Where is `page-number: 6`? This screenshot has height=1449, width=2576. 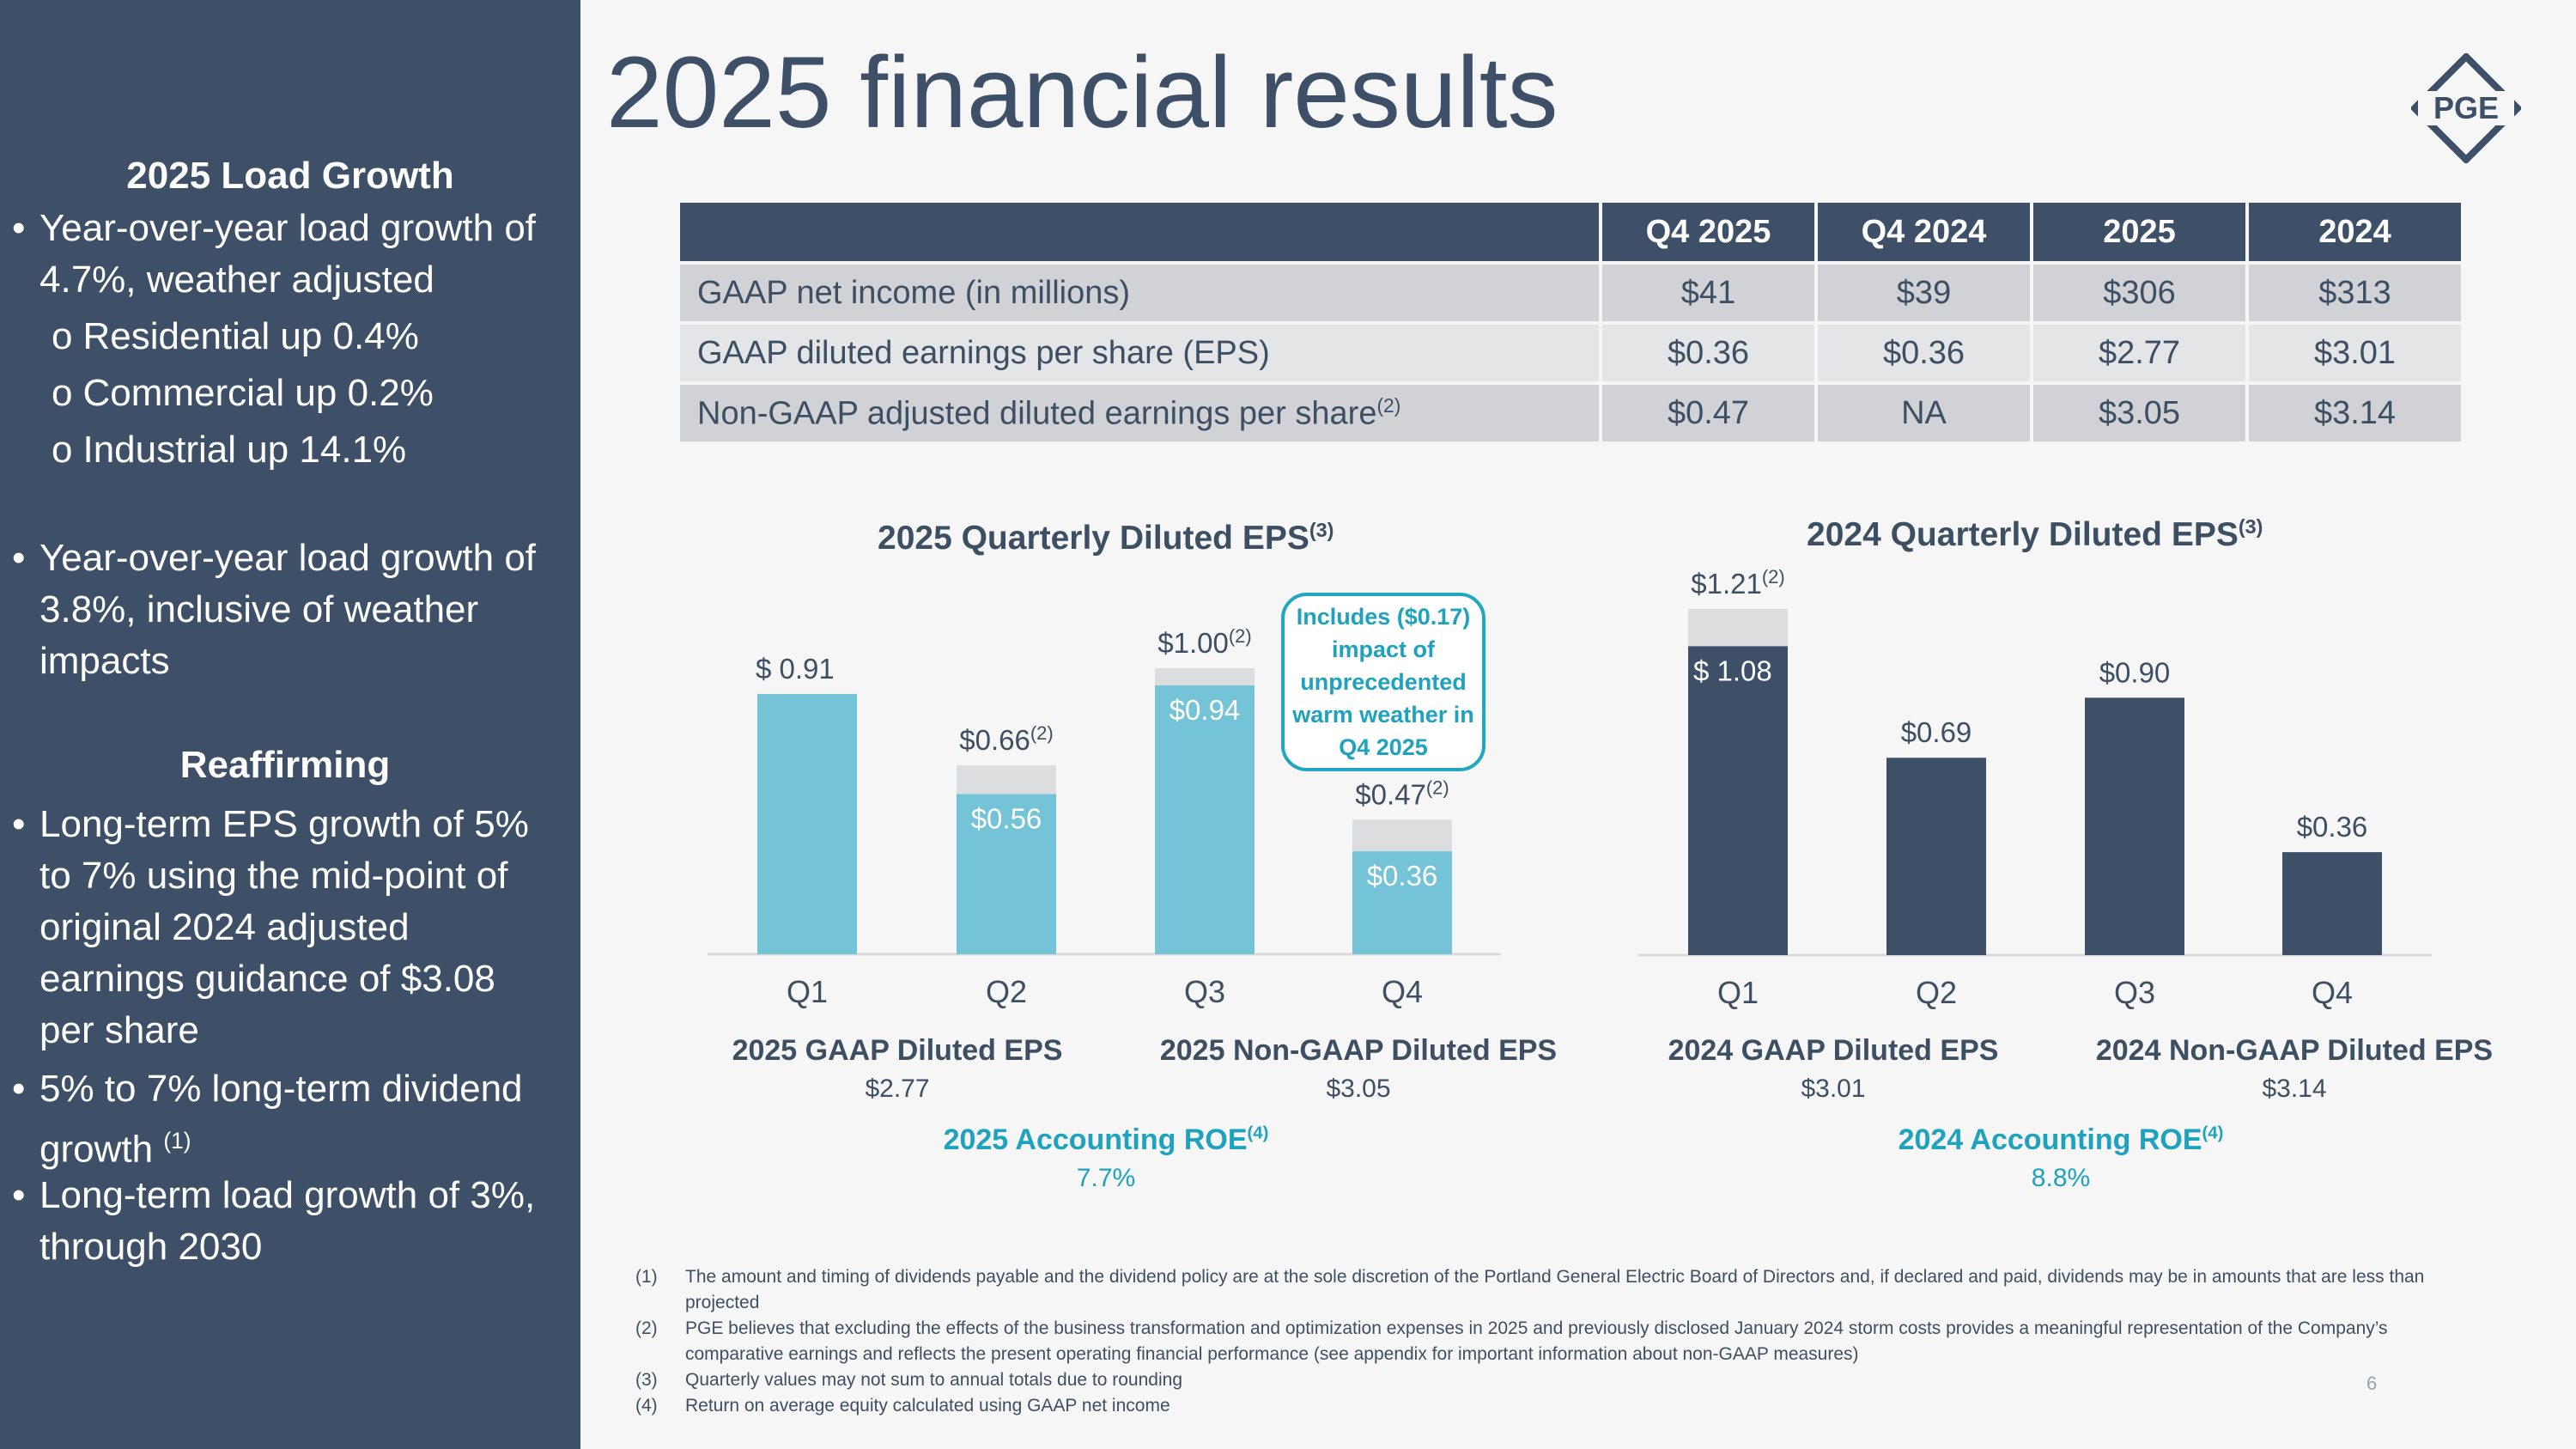 page-number: 6 is located at coordinates (2372, 1383).